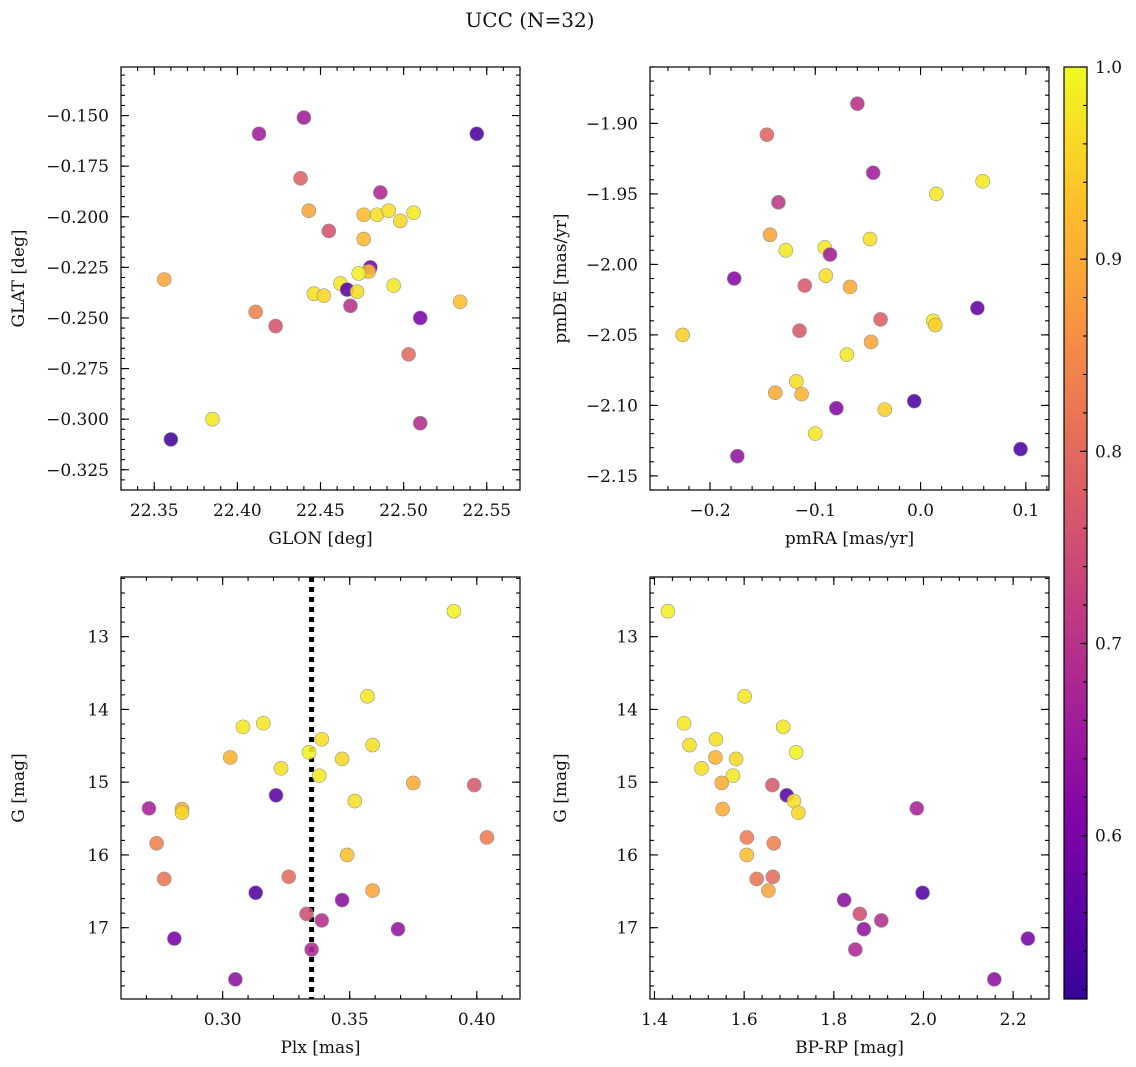 The height and width of the screenshot is (1067, 1136). I want to click on y-tick-label: 15, so click(98, 783).